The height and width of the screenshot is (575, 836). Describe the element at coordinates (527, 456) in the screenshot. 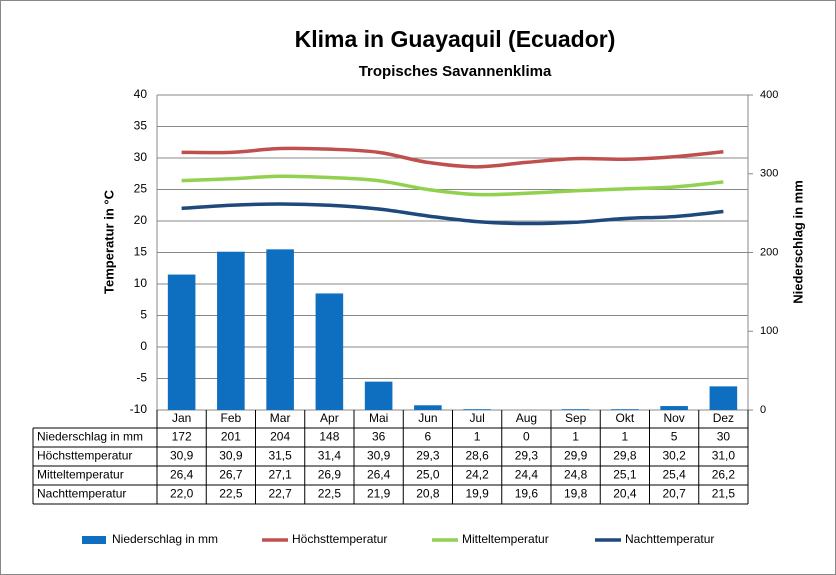

I see `table-cell: 29,3` at that location.